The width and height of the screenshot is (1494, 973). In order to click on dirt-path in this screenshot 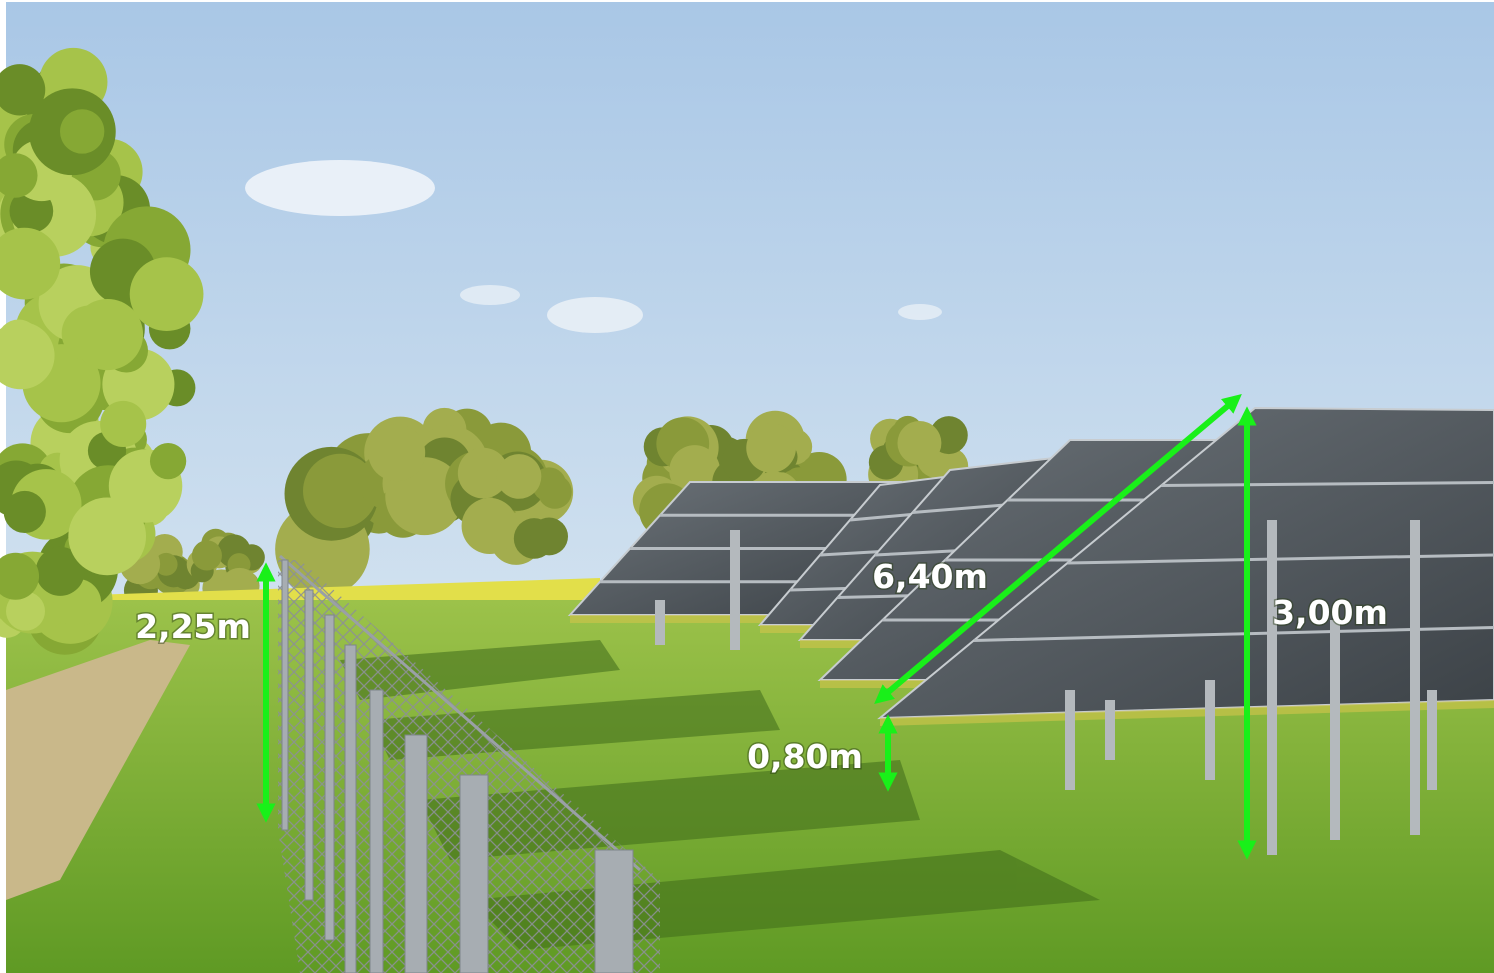, I will do `click(98, 770)`.